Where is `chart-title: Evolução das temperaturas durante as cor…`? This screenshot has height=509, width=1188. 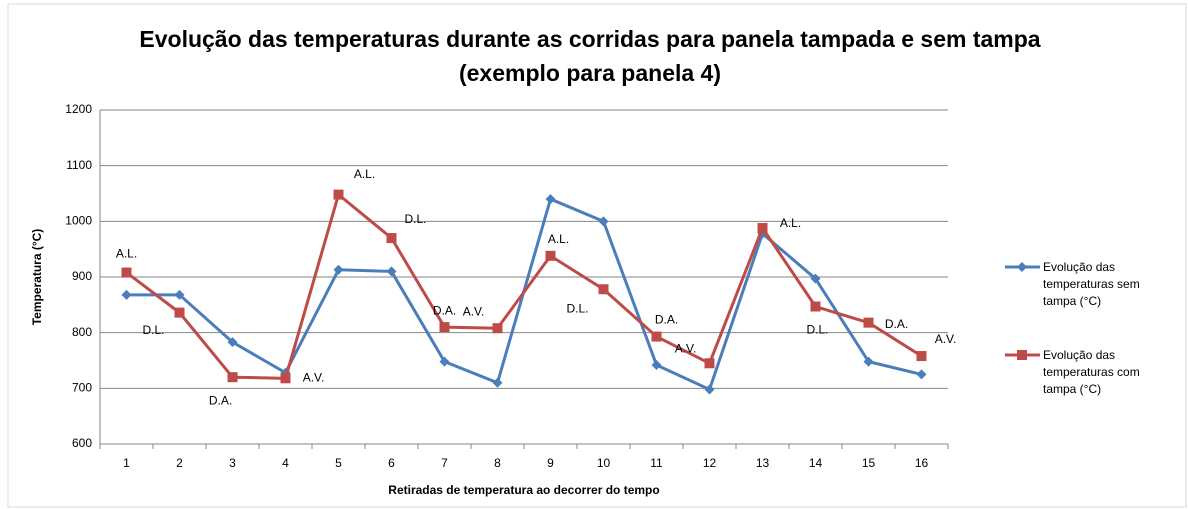
chart-title: Evolução das temperaturas durante as cor… is located at coordinates (590, 56).